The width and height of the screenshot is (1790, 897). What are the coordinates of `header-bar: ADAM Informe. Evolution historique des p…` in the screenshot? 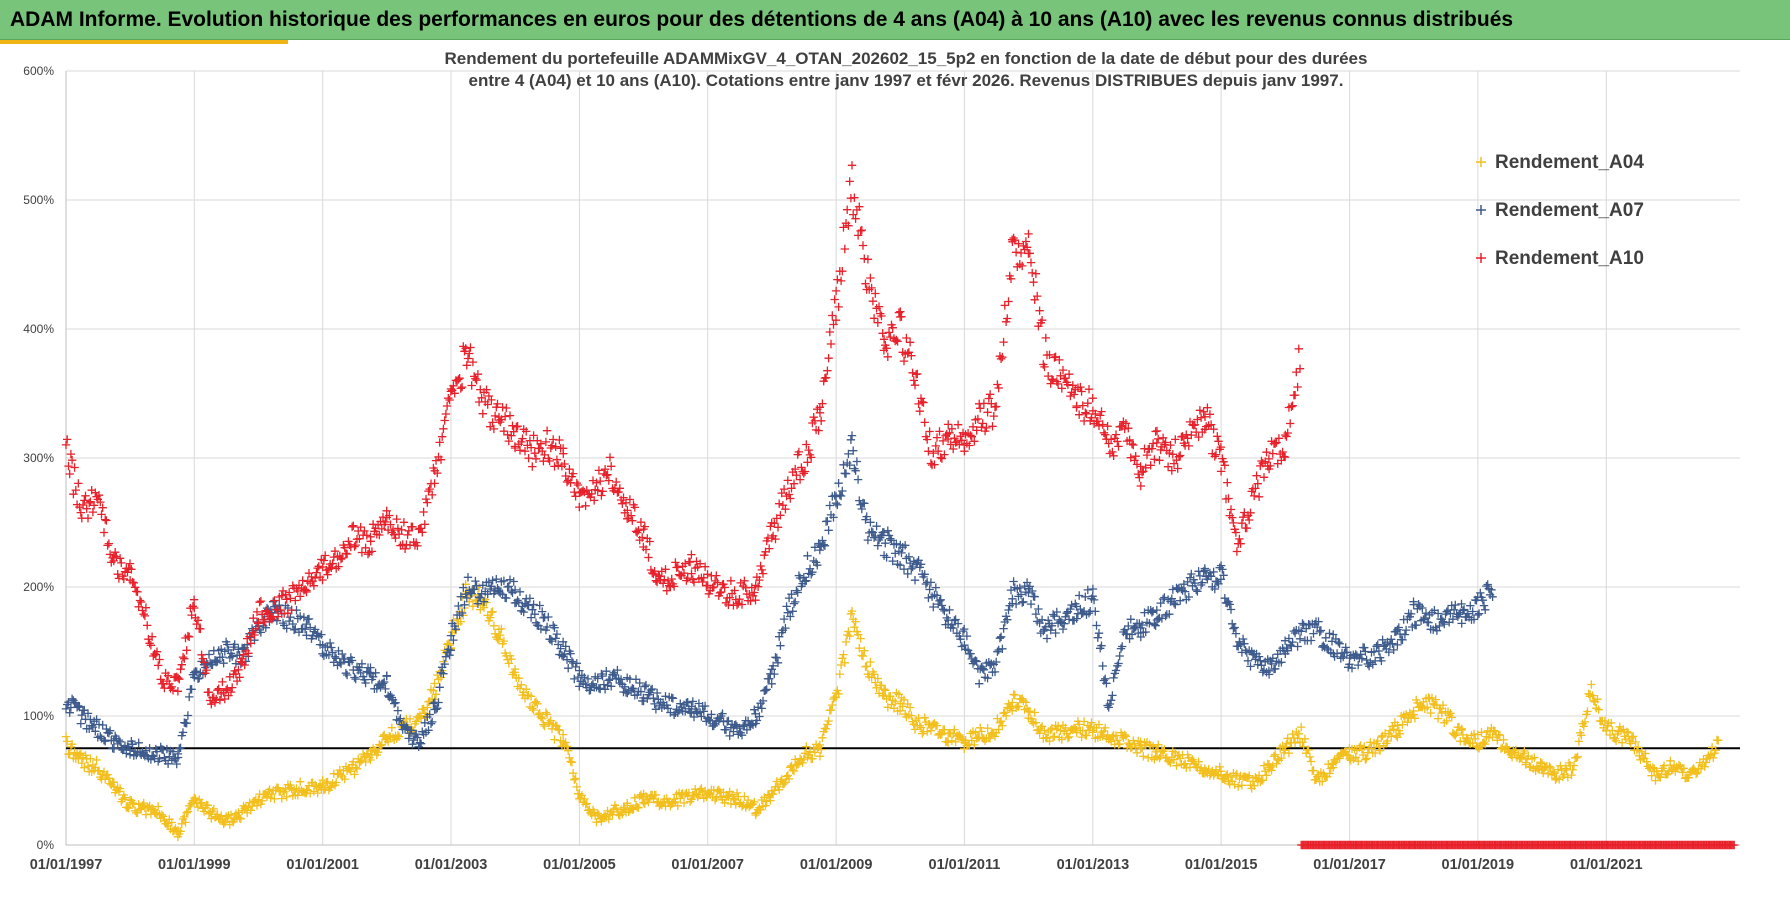 It's located at (895, 20).